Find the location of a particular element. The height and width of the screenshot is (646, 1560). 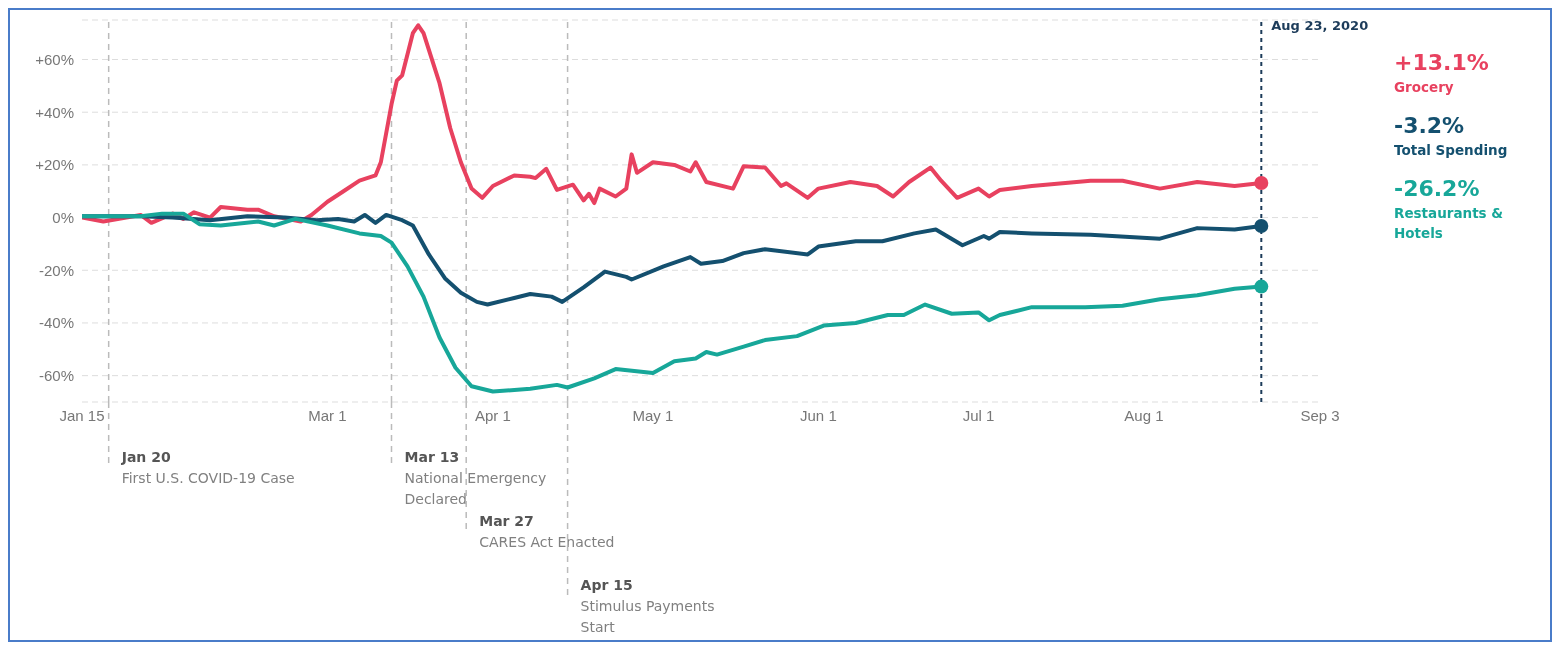

ref-line-label: Jan 20 First U.S. COVID-19 Case is located at coordinates (207, 467).